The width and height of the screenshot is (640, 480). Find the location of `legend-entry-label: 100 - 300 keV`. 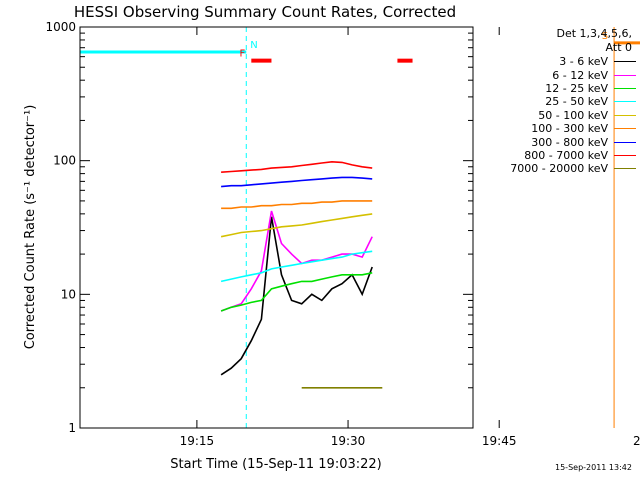

legend-entry-label: 100 - 300 keV is located at coordinates (569, 129).